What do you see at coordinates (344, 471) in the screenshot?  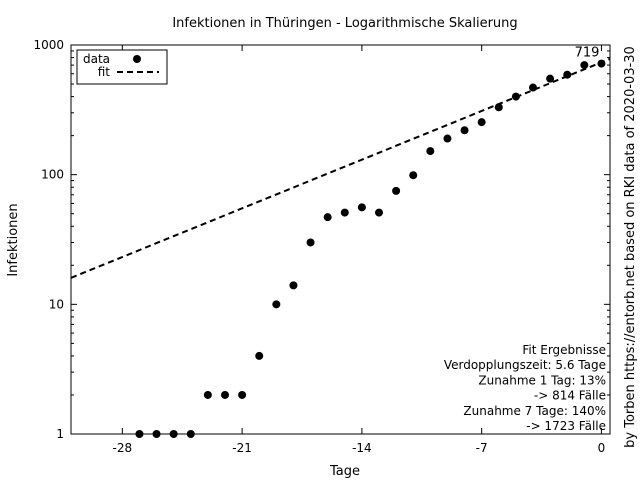 I see `x-axis-label: Tage` at bounding box center [344, 471].